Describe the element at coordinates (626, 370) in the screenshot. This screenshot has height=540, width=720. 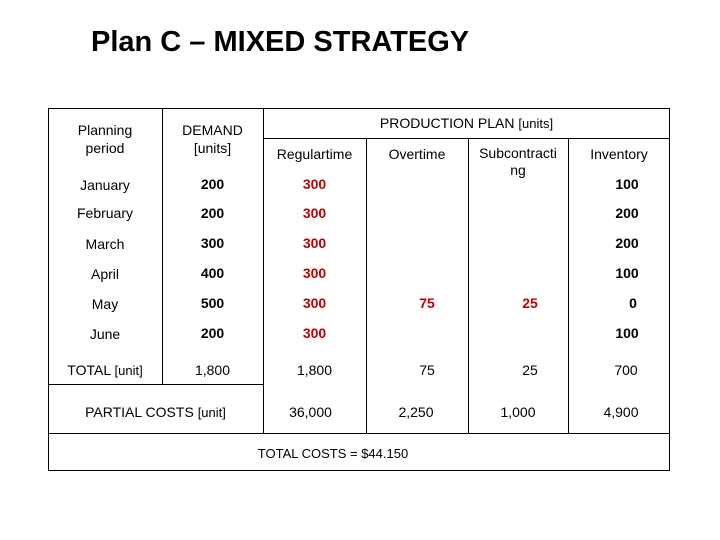
I see `total-inventory: 700` at that location.